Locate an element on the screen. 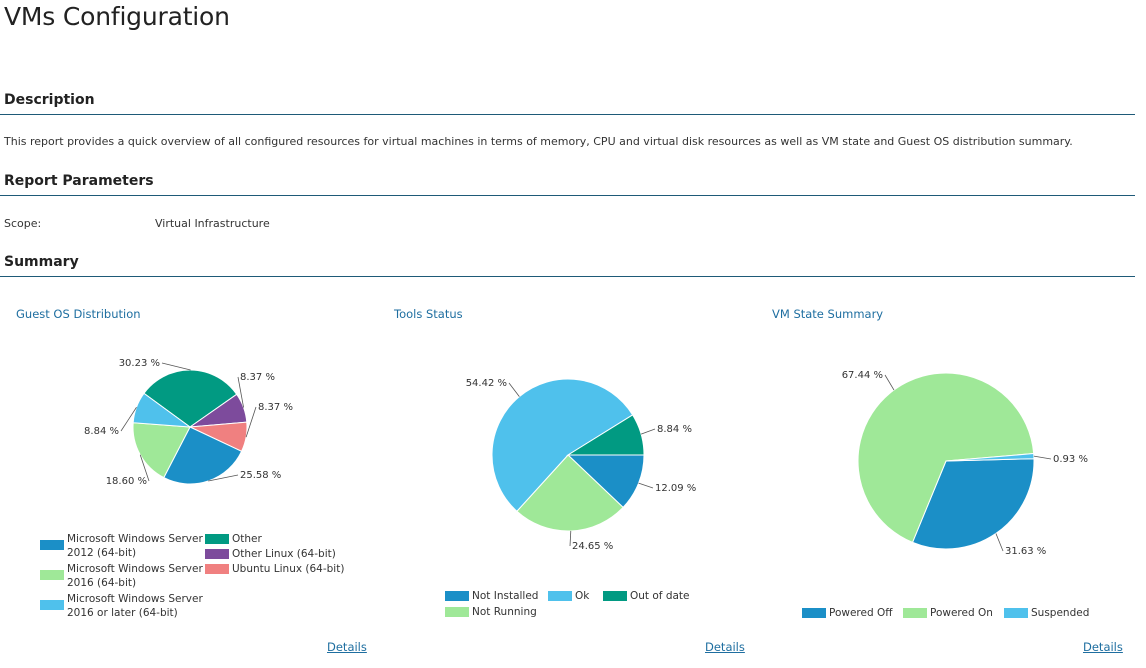  scope-value: Virtual Infrastructure is located at coordinates (212, 223).